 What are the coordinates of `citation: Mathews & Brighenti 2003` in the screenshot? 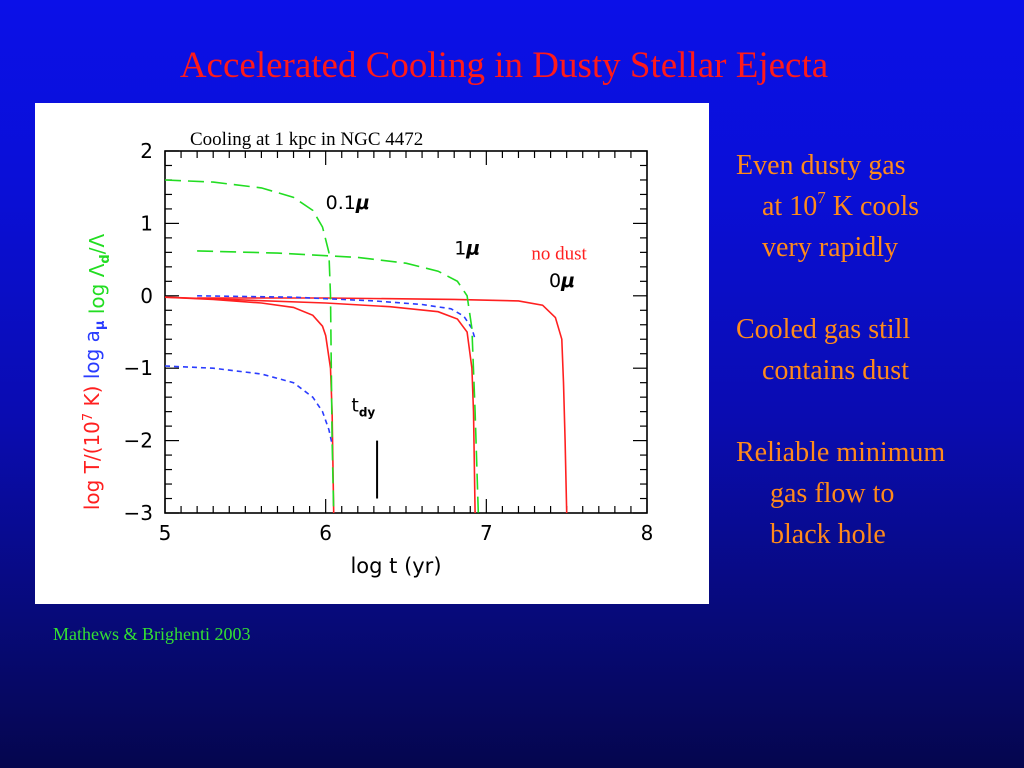 It's located at (152, 634).